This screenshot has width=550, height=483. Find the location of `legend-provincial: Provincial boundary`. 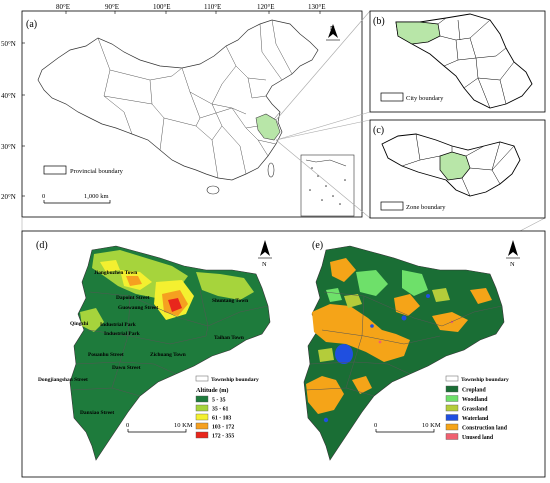

legend-provincial: Provincial boundary is located at coordinates (97, 171).